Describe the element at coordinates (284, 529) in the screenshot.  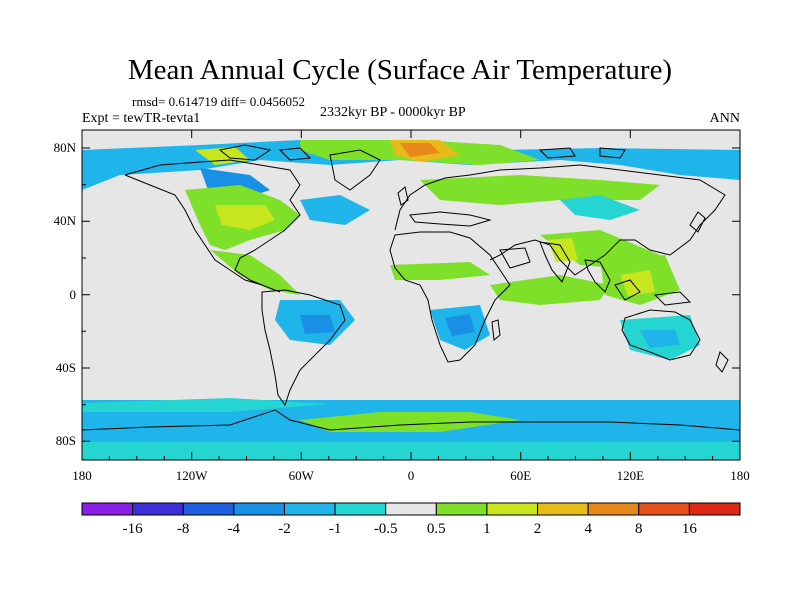
I see `colorbar-label: -2` at that location.